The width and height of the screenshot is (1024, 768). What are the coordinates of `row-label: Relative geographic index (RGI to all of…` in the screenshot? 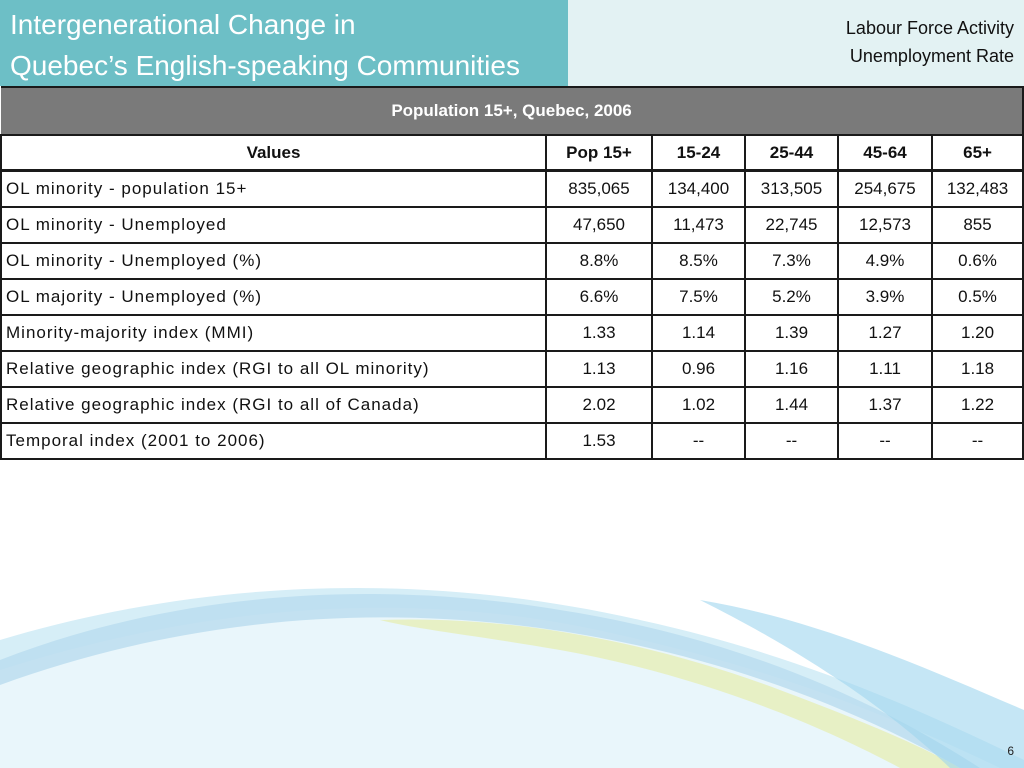 It's located at (273, 405).